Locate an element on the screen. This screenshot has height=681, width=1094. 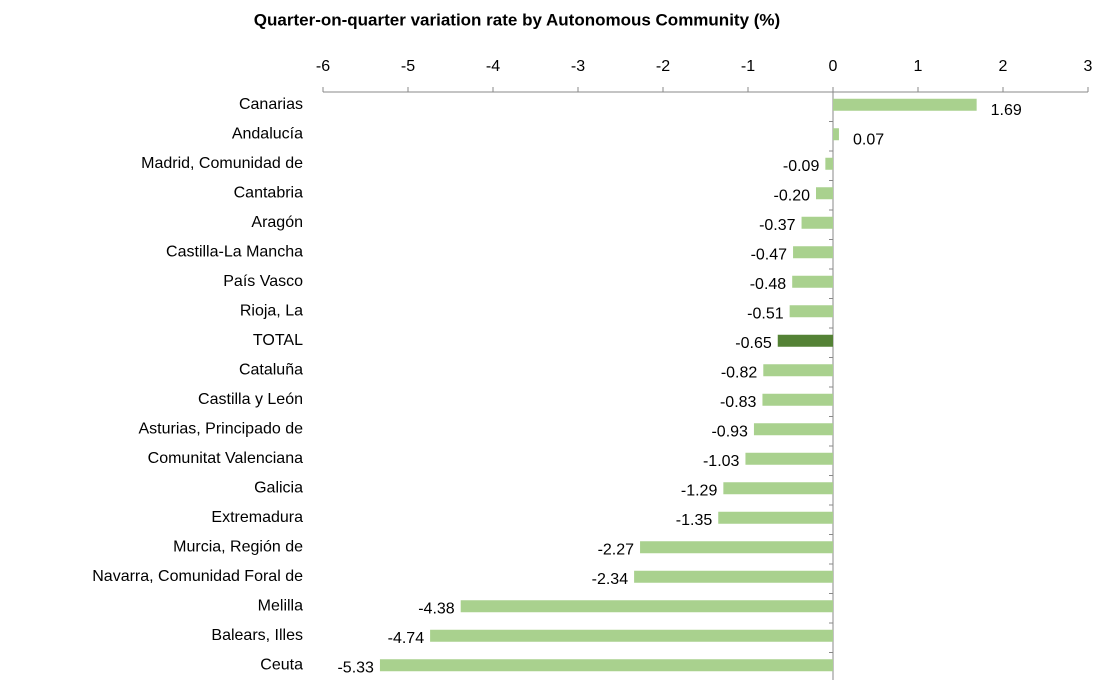
y-tick-label: Murcia, Región de is located at coordinates (238, 546).